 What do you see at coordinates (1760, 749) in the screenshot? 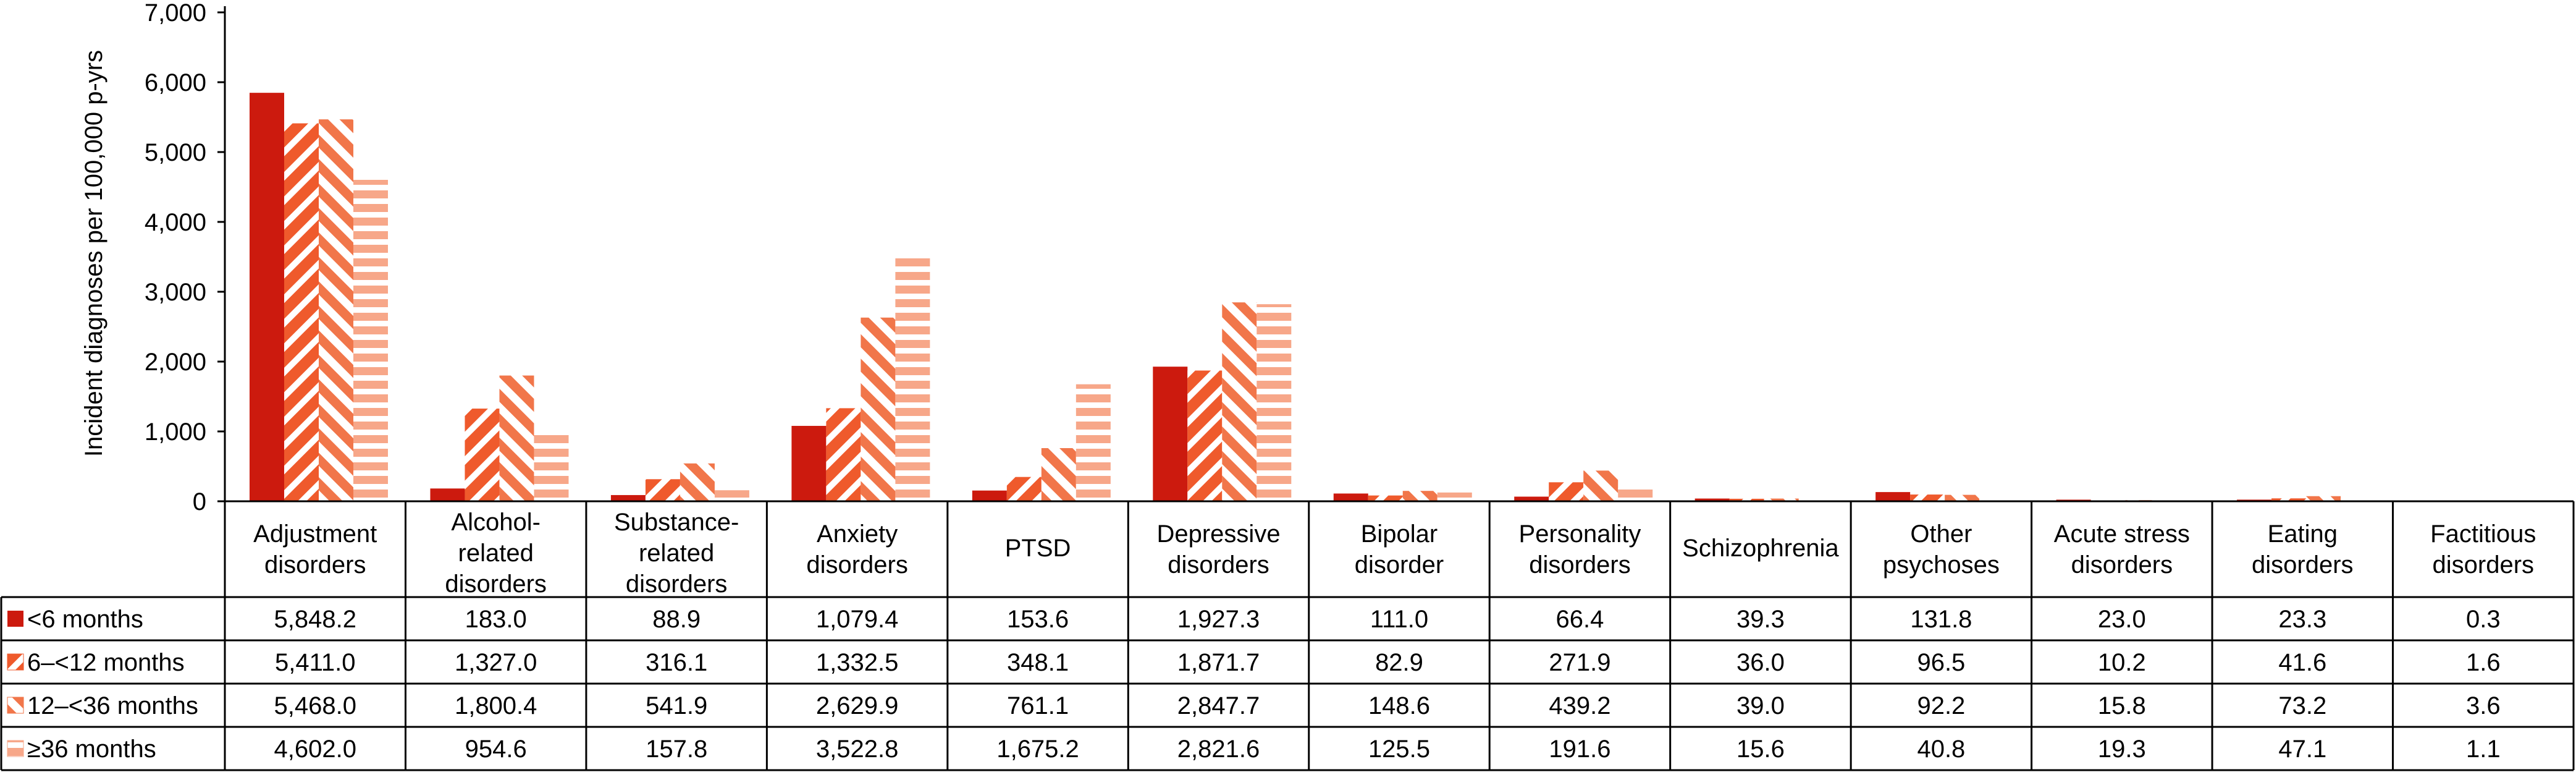
I see `value-cell: 15.6` at bounding box center [1760, 749].